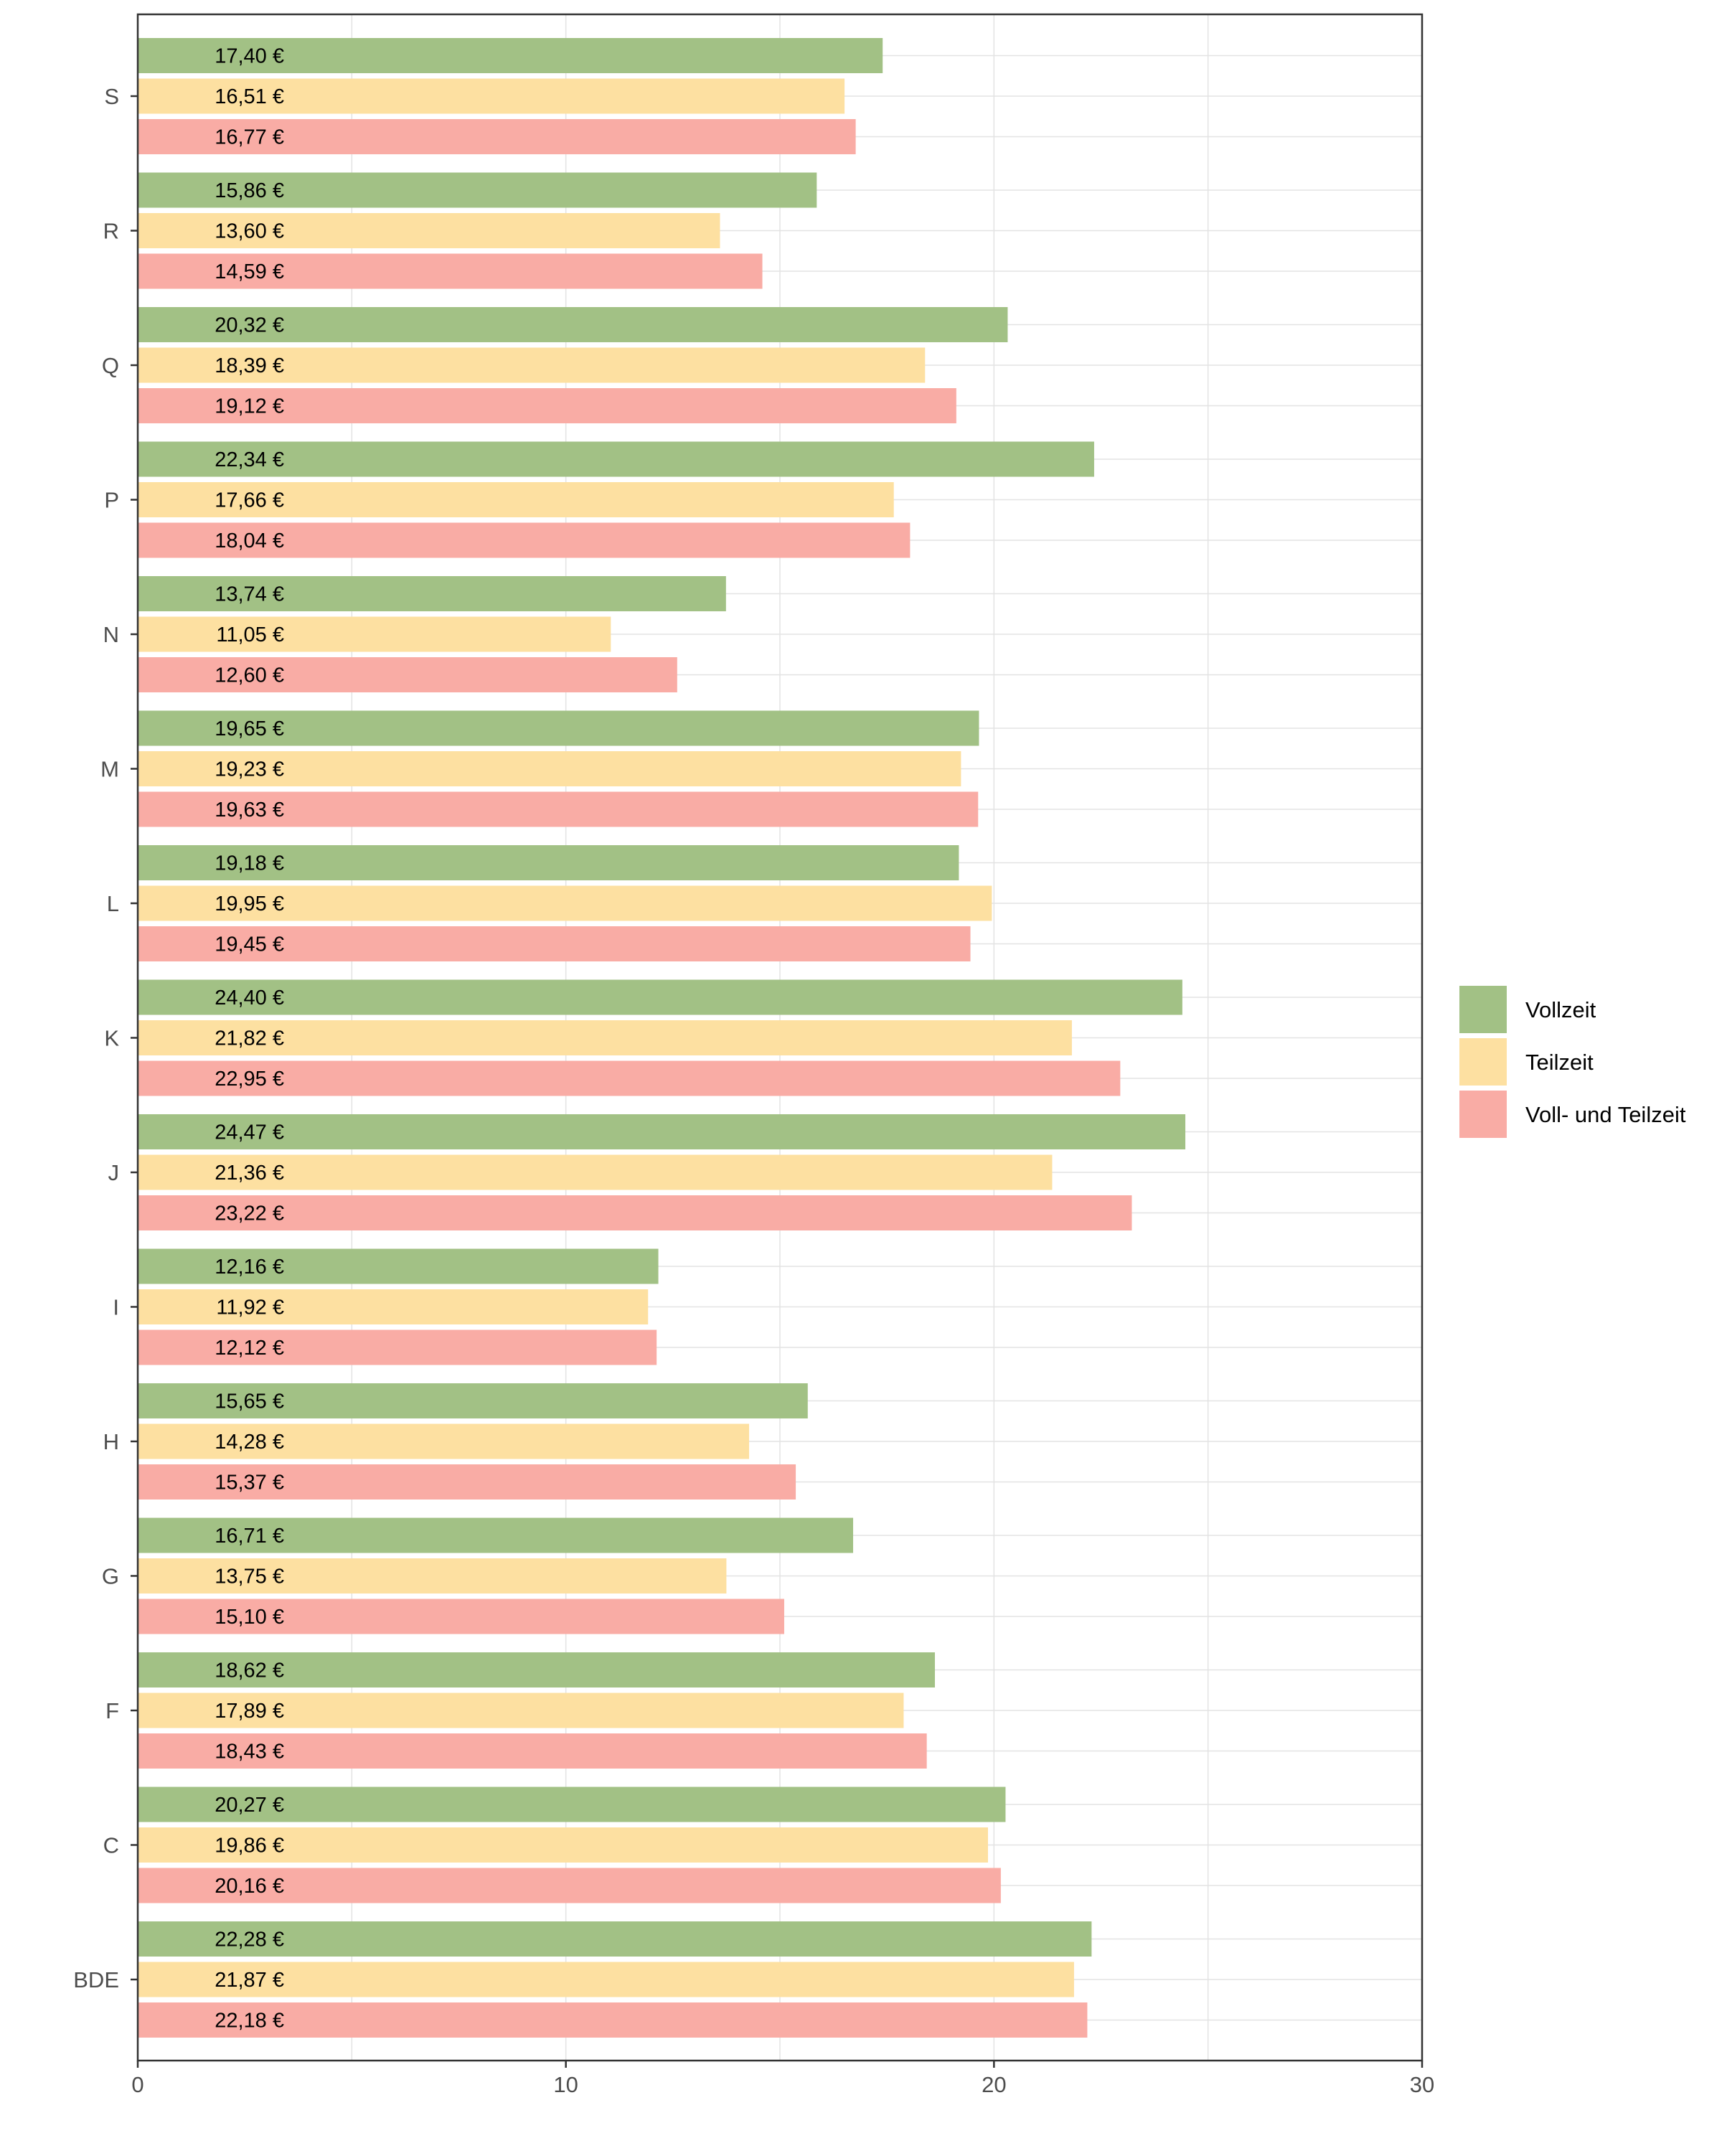 The height and width of the screenshot is (2156, 1722). What do you see at coordinates (250, 1267) in the screenshot?
I see `bar-value-label: 12,16 €` at bounding box center [250, 1267].